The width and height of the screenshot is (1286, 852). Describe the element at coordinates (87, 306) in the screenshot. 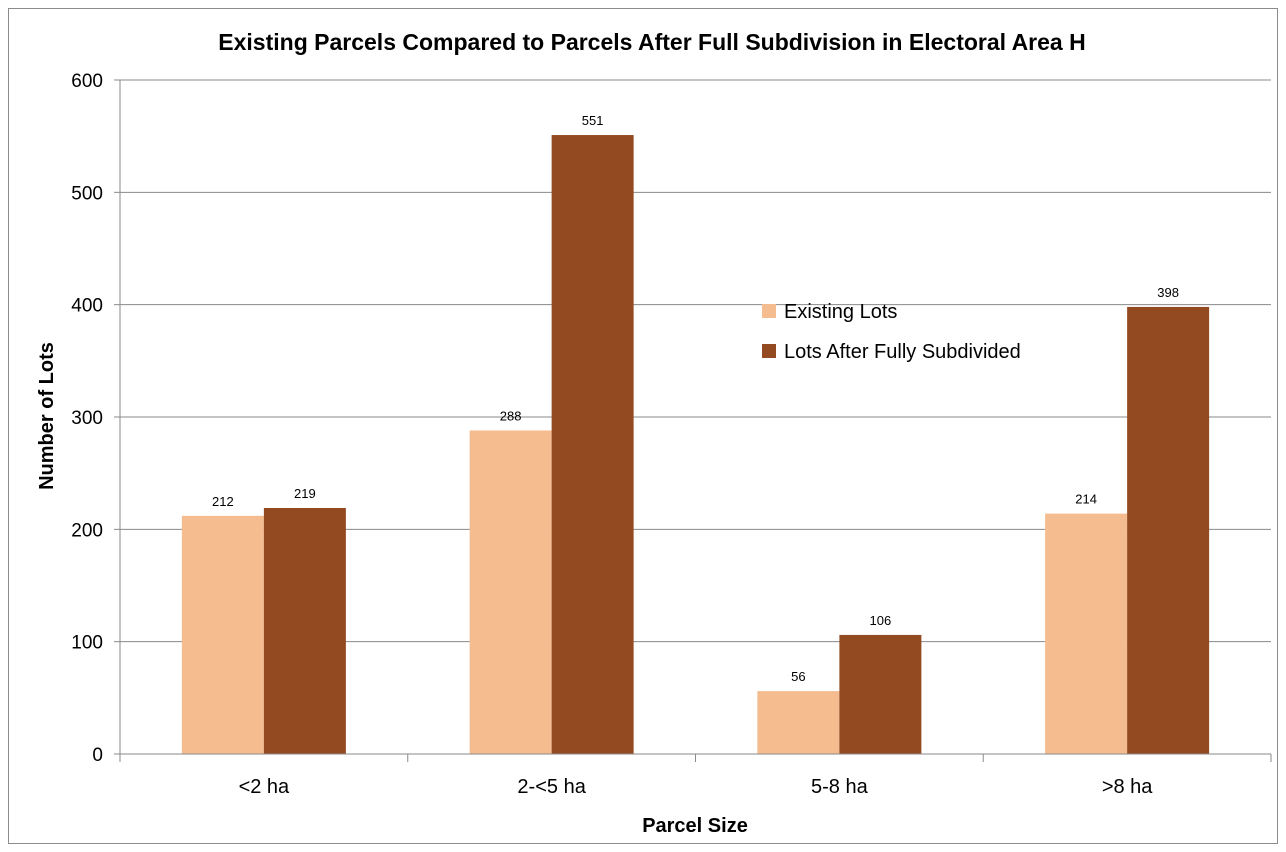

I see `y-tick-label: 400` at that location.